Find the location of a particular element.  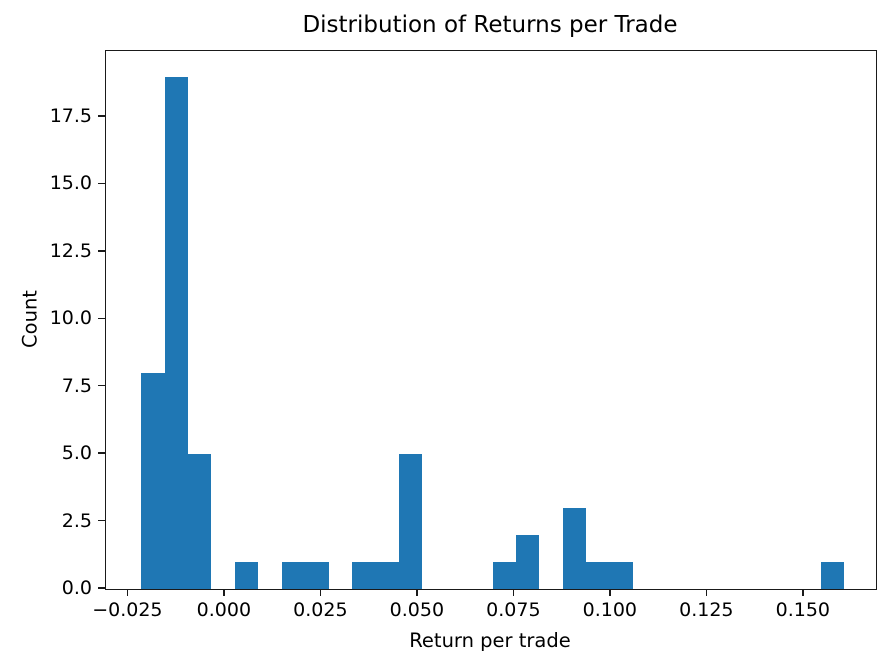

y-tick-label: 15.0 is located at coordinates (70, 183).